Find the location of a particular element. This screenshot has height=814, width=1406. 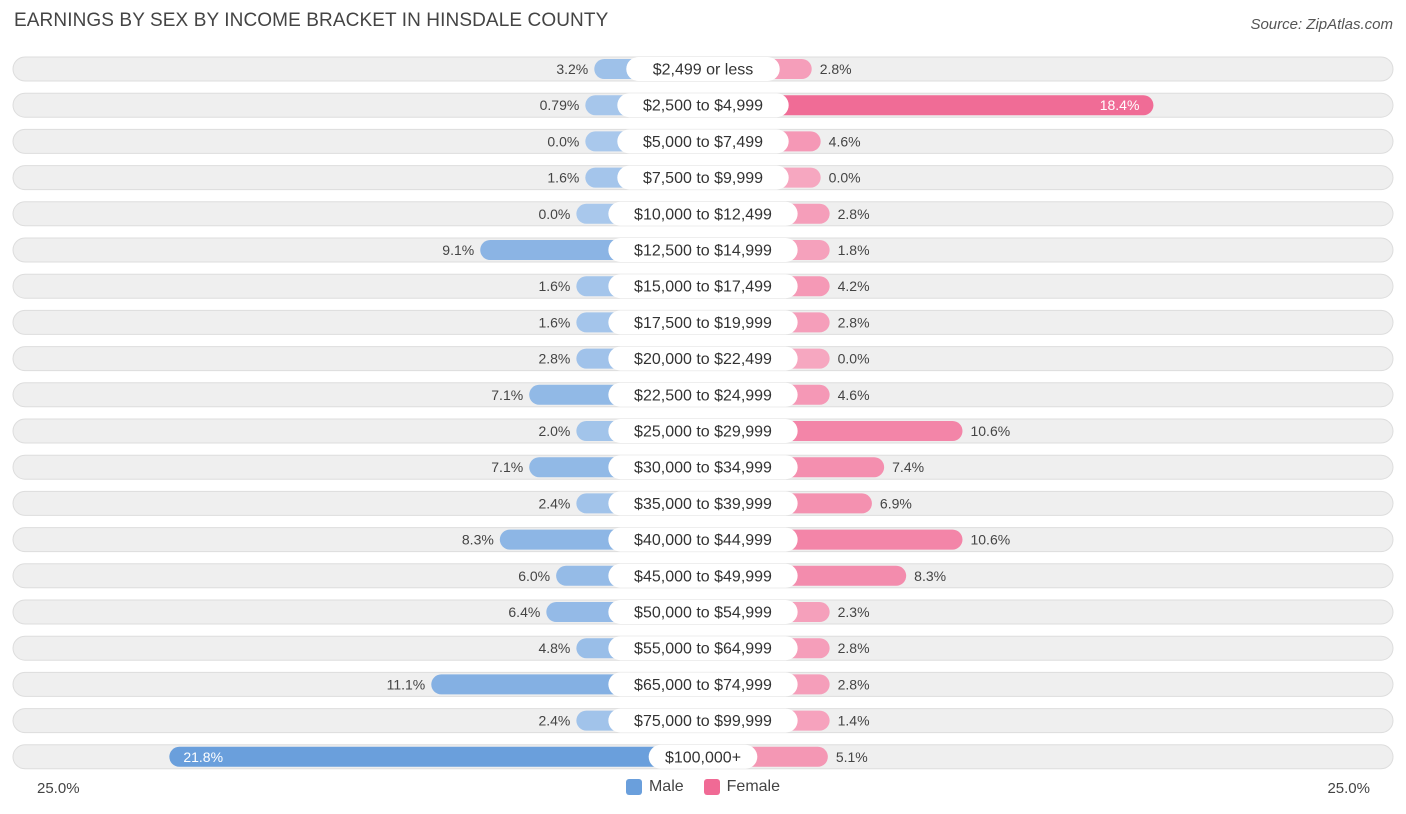

chart-row: $30,000 to $34,999 7.1% 7.4% is located at coordinates (703, 467).